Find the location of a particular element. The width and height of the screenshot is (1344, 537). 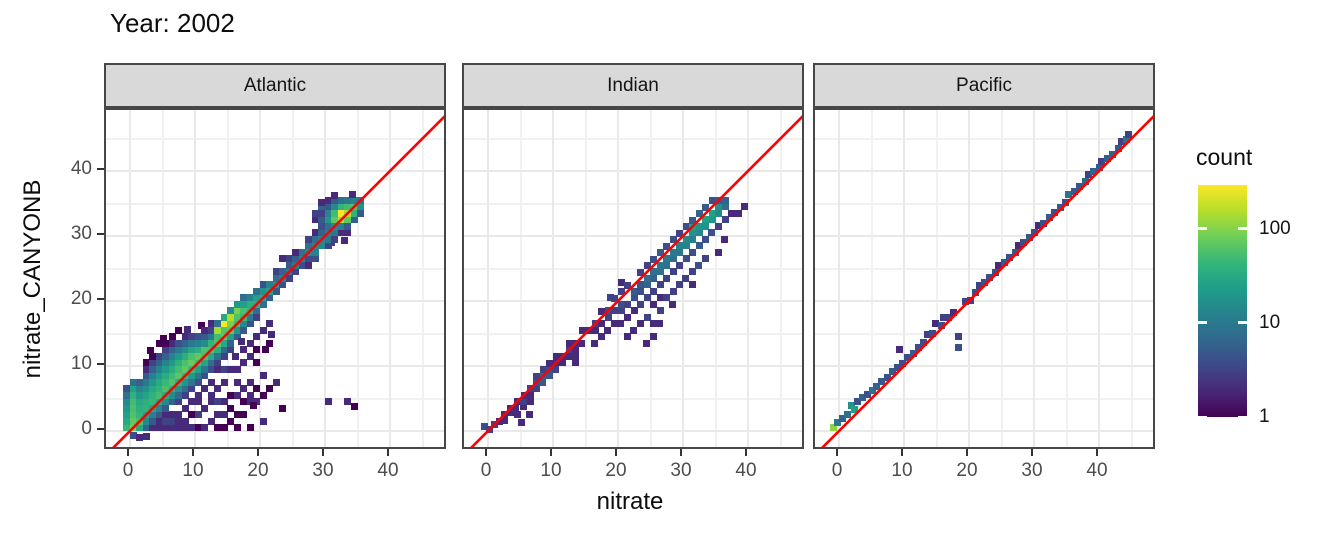

legend-tick-label: 10 is located at coordinates (1270, 322).